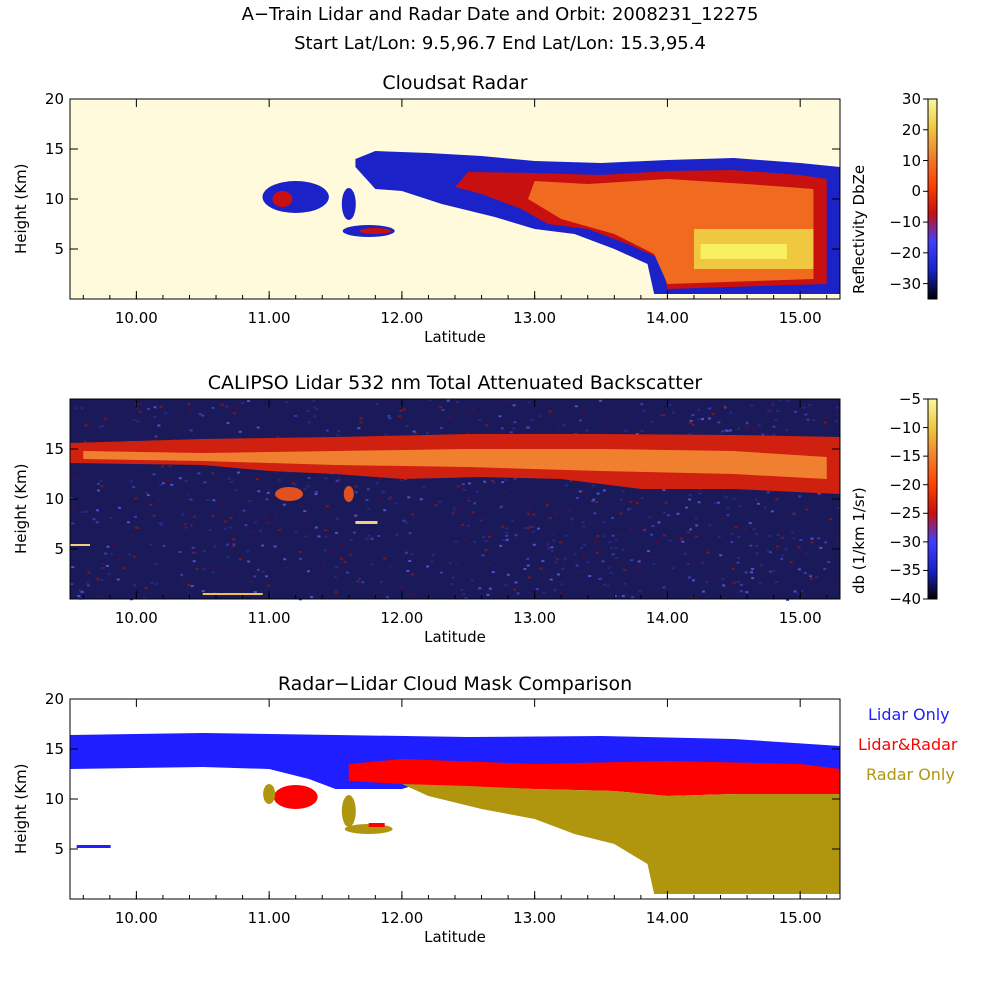 The image size is (1000, 1000). I want to click on radar-xtick-label: 11.00, so click(269, 318).